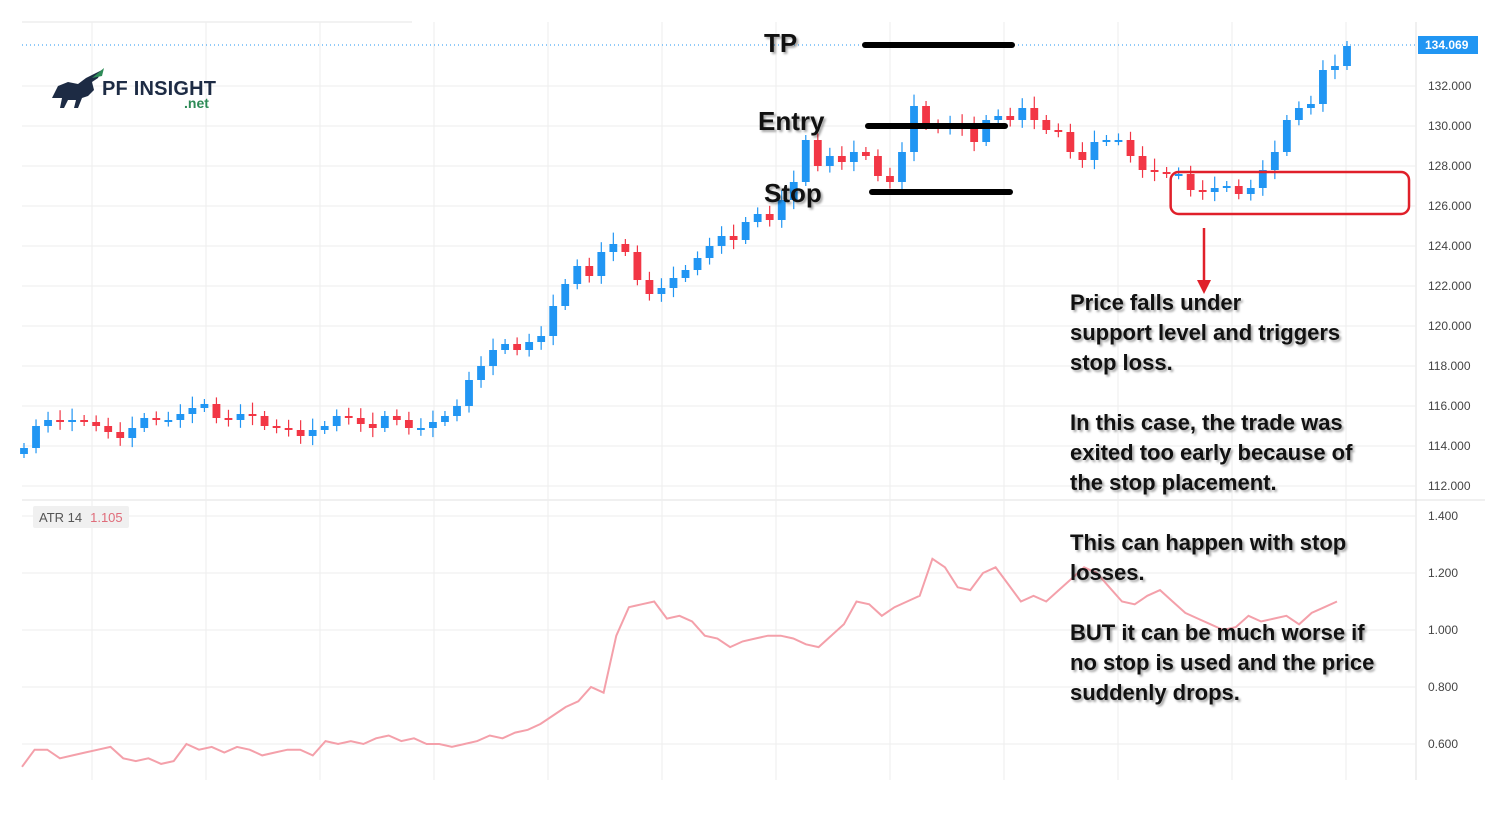 The width and height of the screenshot is (1500, 838). Describe the element at coordinates (1450, 326) in the screenshot. I see `price-tick-label: 120.000` at that location.